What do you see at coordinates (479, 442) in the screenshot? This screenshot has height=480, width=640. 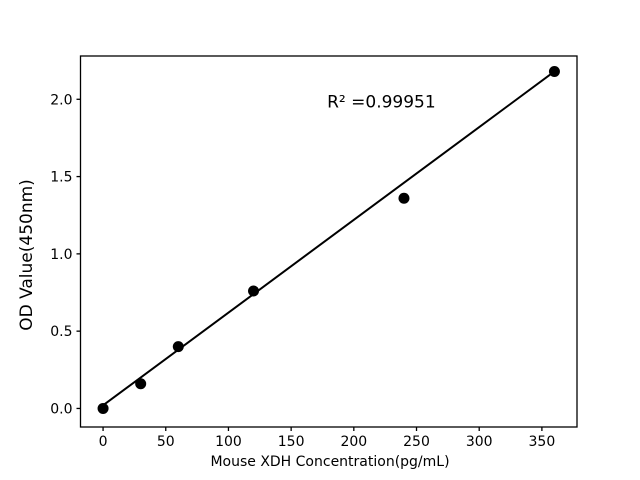 I see `x-tick-label: 300` at bounding box center [479, 442].